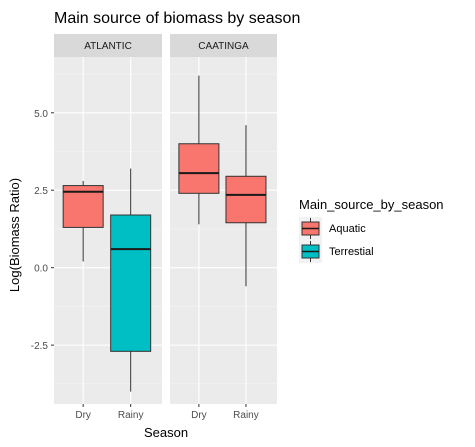  Describe the element at coordinates (347, 229) in the screenshot. I see `legend-label: Aquatic` at that location.